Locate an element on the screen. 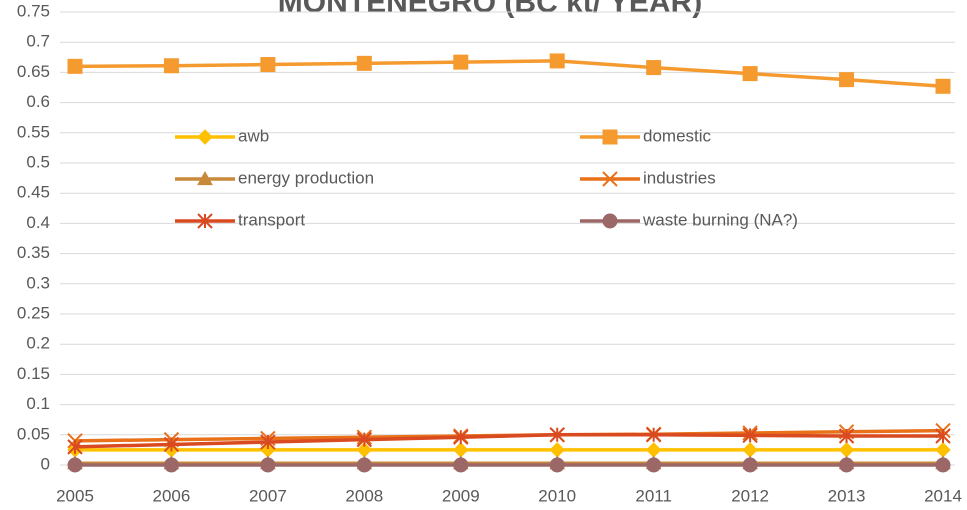 This screenshot has height=510, width=967. y-tick-label: 0.35 is located at coordinates (33, 252).